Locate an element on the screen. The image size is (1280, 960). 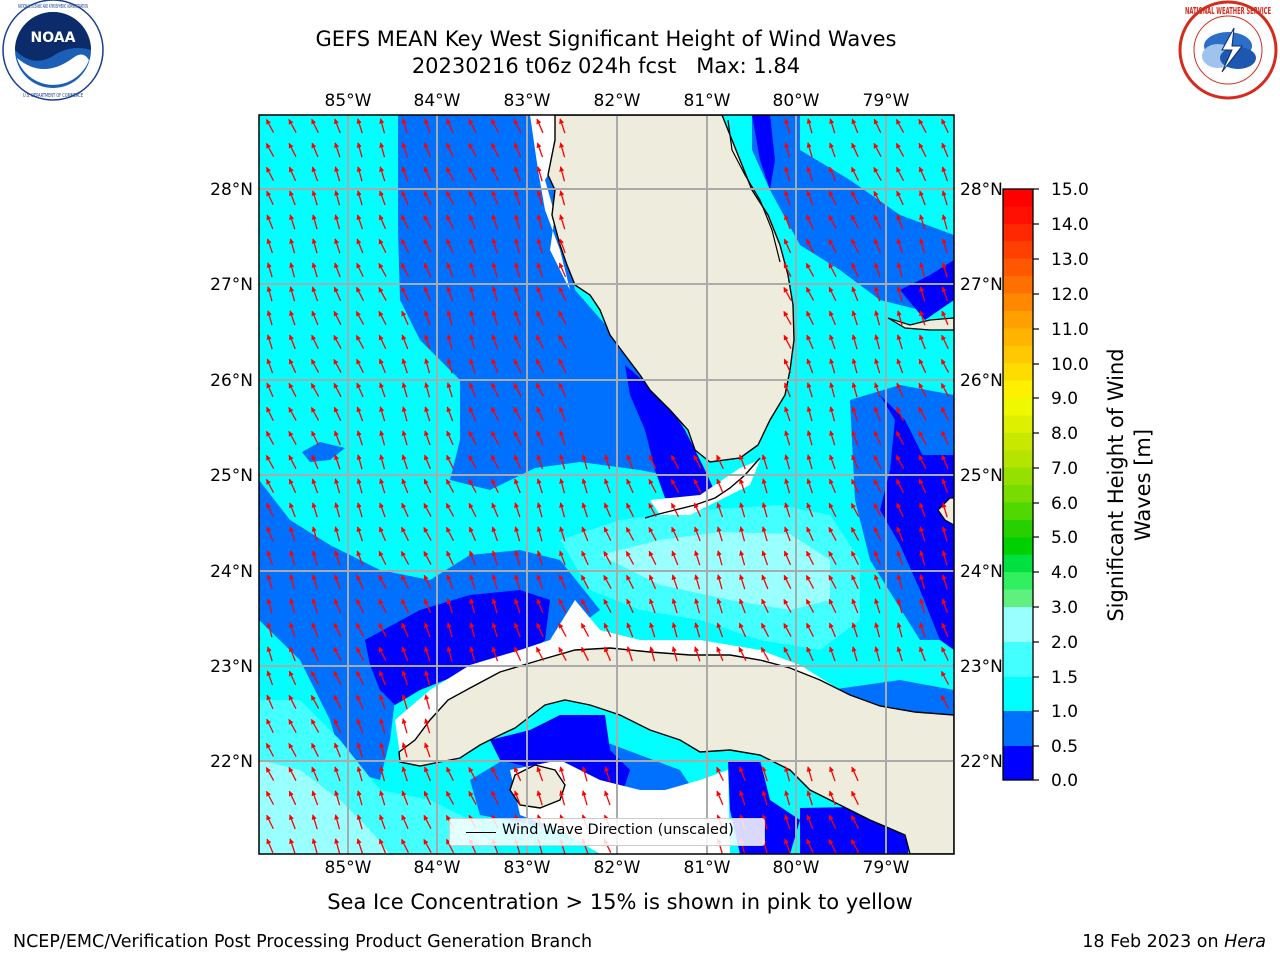
wave-contour-southwest-max is located at coordinates (324, 807).